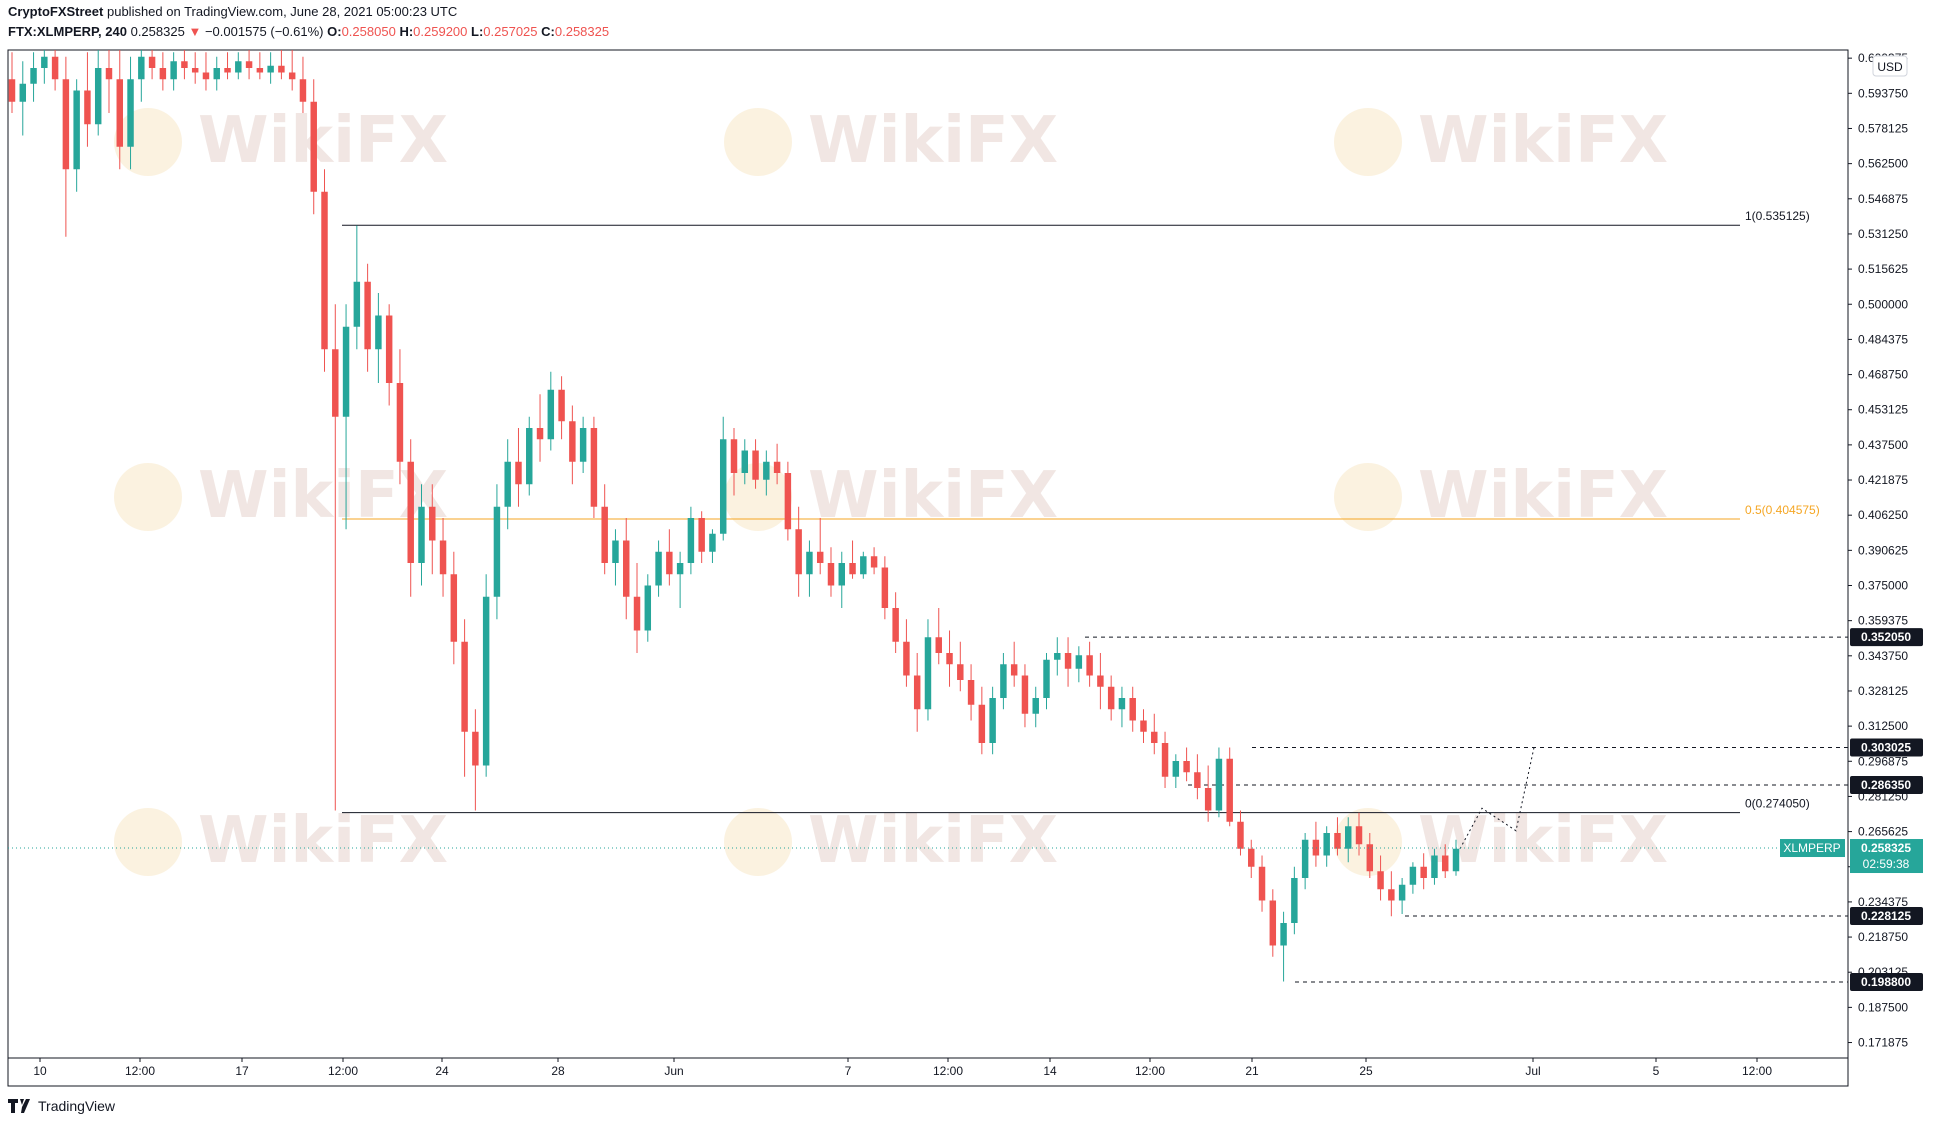  I want to click on price-tick-label: 0.312500, so click(1883, 726).